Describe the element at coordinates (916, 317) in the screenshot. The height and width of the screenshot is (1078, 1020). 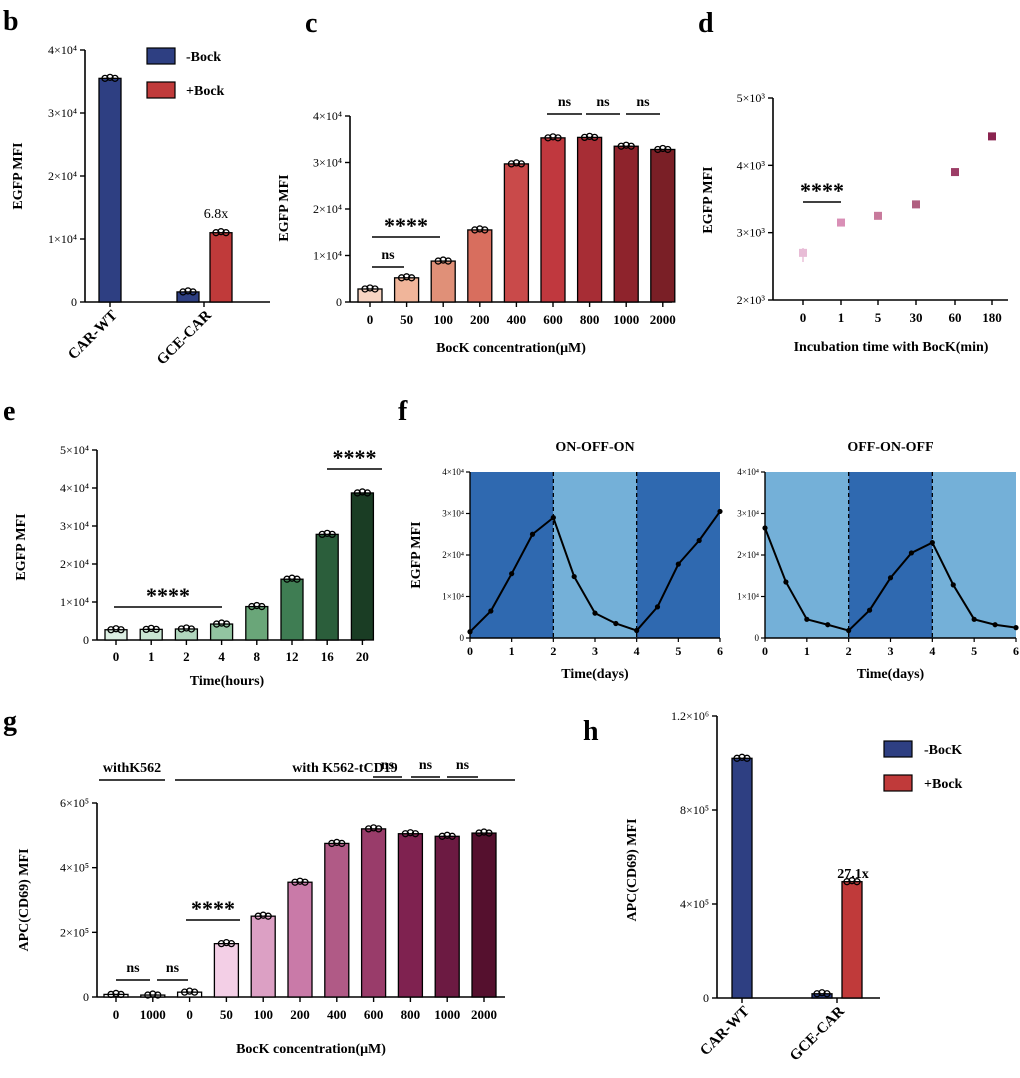
I see `d-x-tick-label: 30` at that location.